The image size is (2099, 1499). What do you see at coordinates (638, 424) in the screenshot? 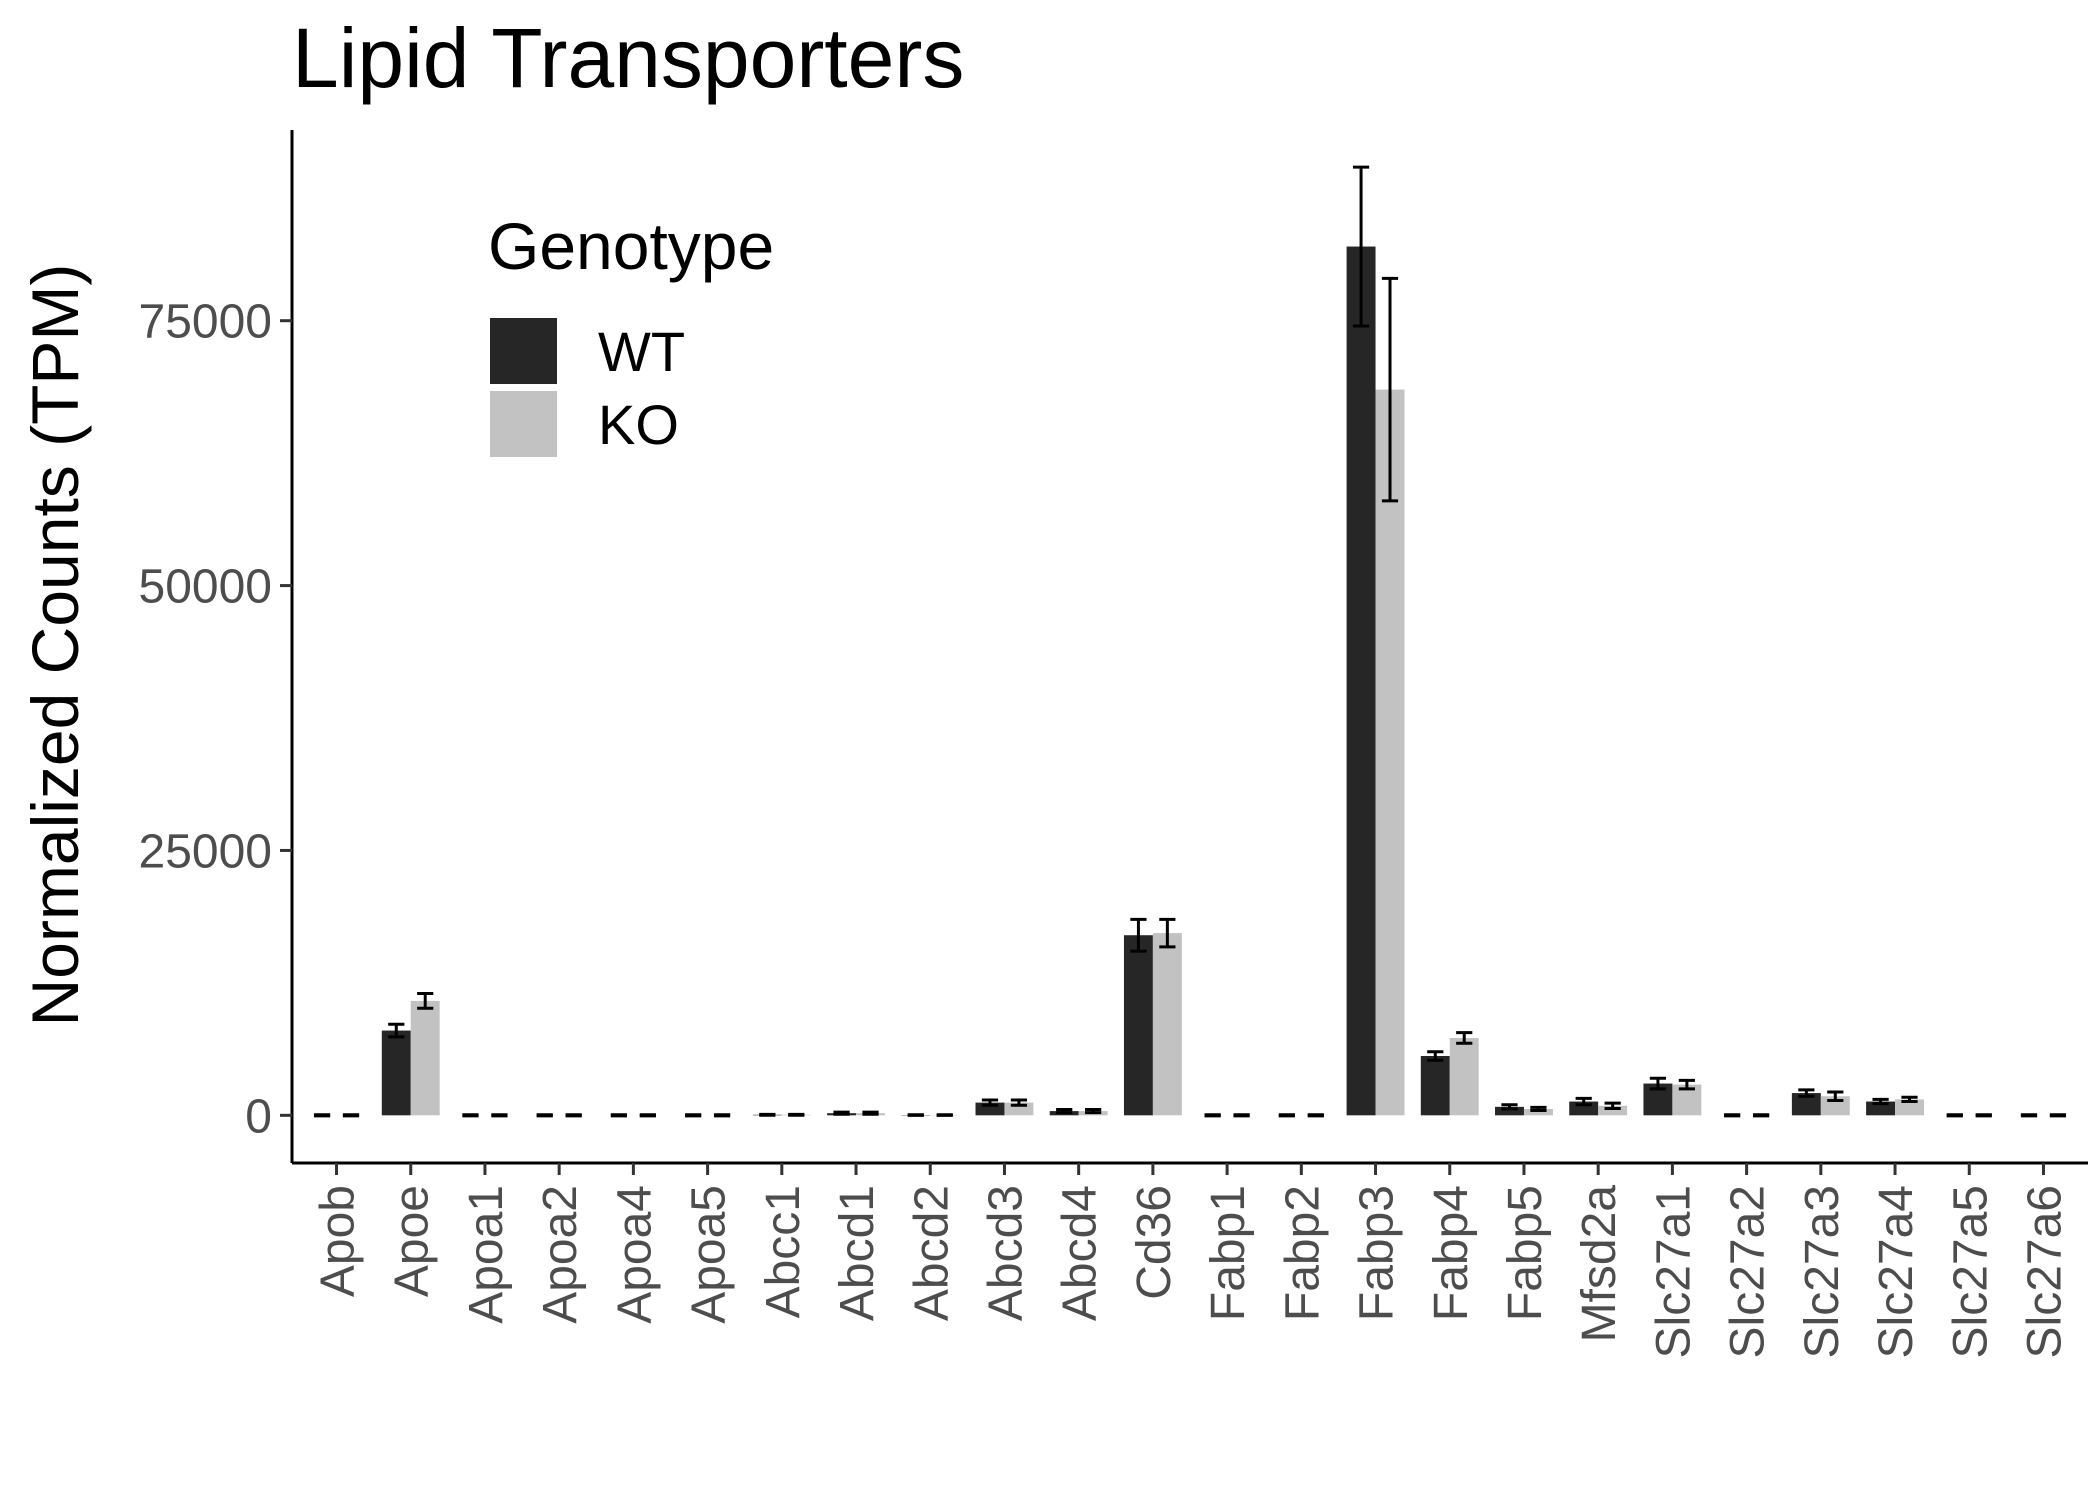
I see `legend-label-ko: KO` at bounding box center [638, 424].